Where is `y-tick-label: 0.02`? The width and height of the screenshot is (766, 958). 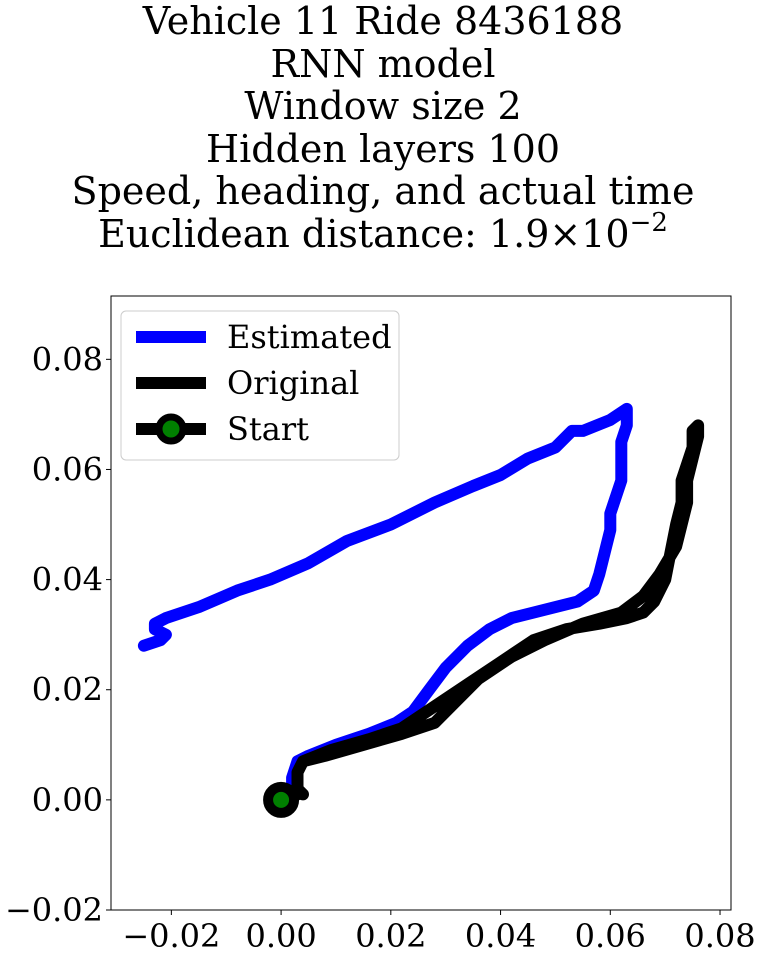
y-tick-label: 0.02 is located at coordinates (67, 690).